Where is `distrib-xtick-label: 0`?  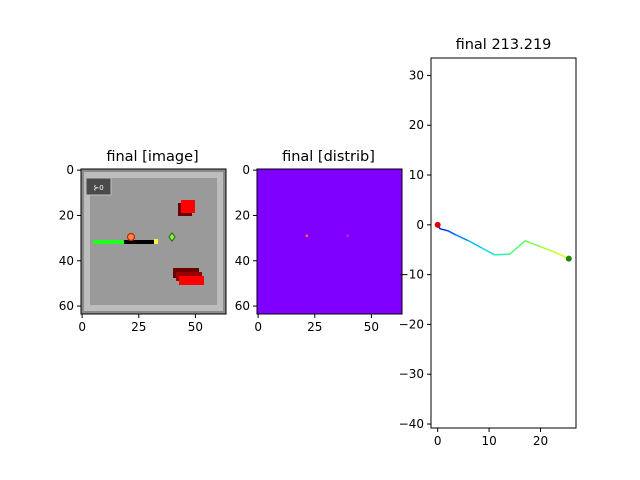
distrib-xtick-label: 0 is located at coordinates (258, 327).